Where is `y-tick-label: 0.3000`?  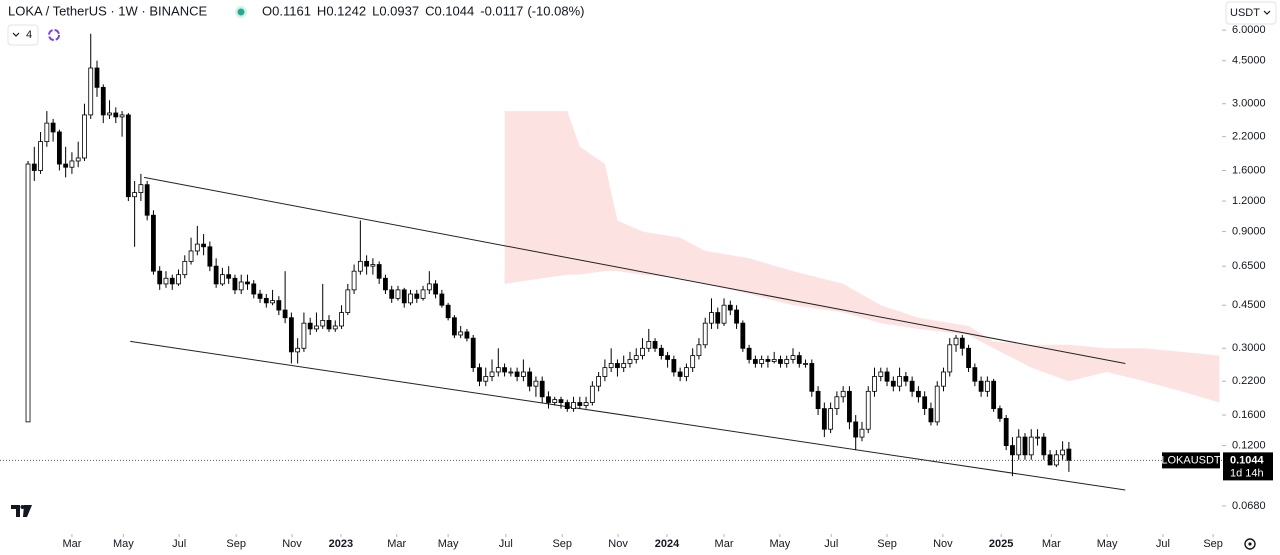 y-tick-label: 0.3000 is located at coordinates (1249, 348).